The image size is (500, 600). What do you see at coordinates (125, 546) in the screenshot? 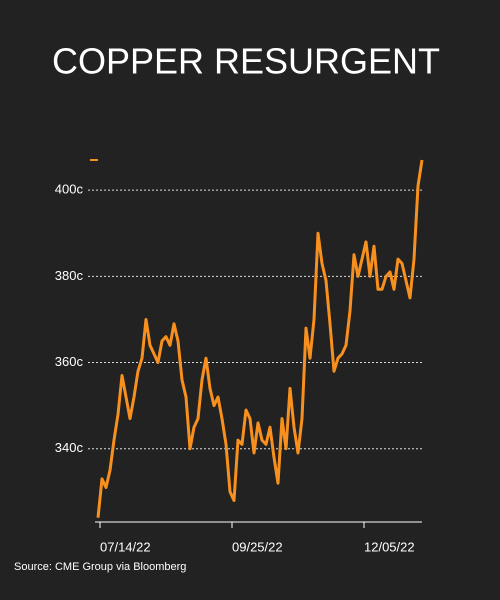
I see `x-tick-label: 07/14/22` at bounding box center [125, 546].